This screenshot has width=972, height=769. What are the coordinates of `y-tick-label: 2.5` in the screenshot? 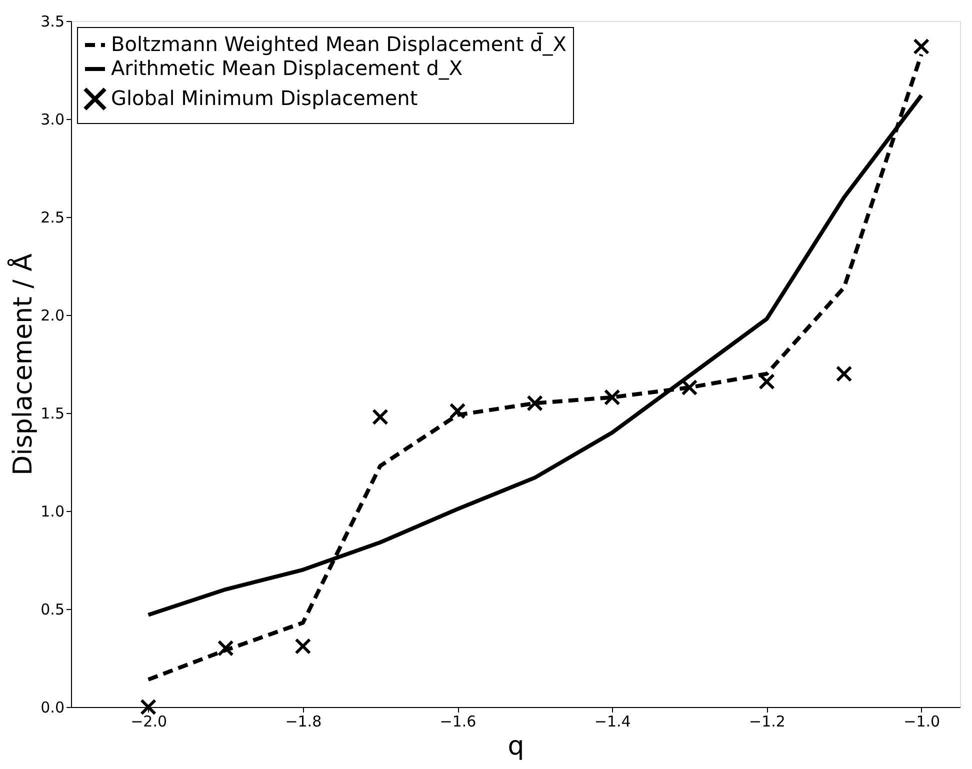 It's located at (52, 217).